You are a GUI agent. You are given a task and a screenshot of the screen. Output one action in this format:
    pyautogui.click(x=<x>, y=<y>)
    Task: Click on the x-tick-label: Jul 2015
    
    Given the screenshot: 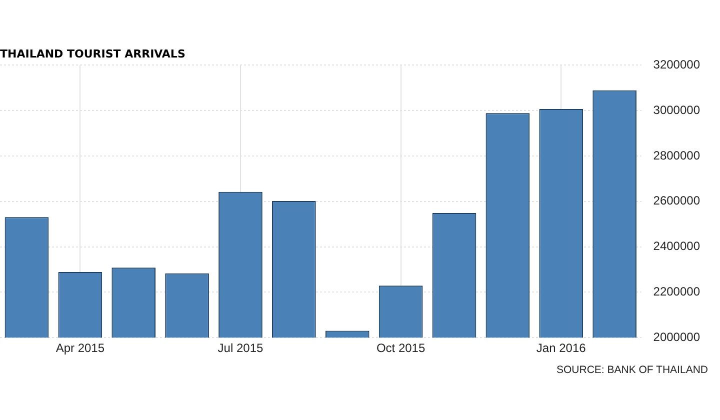 What is the action you would take?
    pyautogui.click(x=241, y=348)
    